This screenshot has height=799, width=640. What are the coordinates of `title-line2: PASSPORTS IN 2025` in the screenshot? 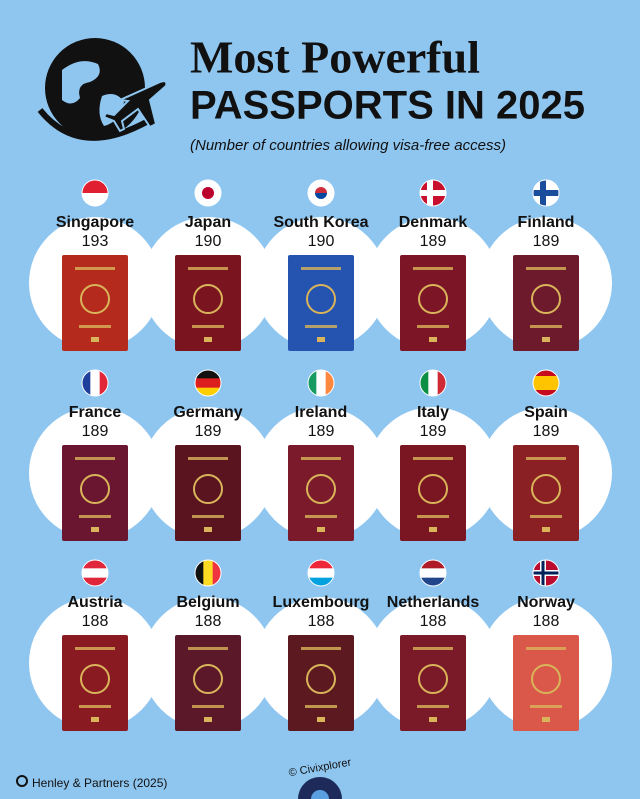 It's located at (387, 106).